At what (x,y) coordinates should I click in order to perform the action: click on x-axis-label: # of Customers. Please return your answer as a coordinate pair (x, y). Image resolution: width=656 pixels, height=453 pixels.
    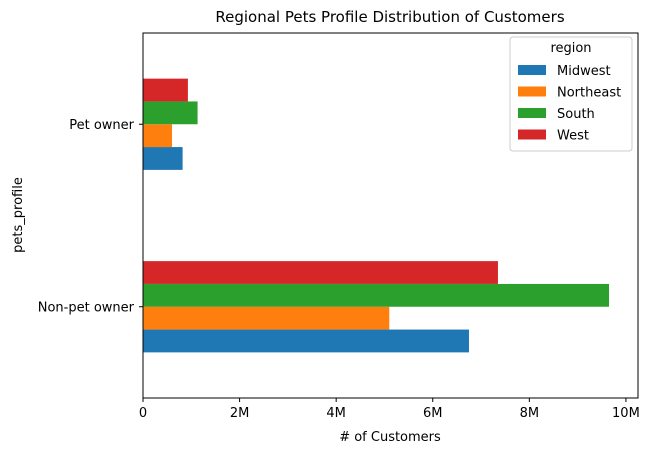
    Looking at the image, I should click on (390, 437).